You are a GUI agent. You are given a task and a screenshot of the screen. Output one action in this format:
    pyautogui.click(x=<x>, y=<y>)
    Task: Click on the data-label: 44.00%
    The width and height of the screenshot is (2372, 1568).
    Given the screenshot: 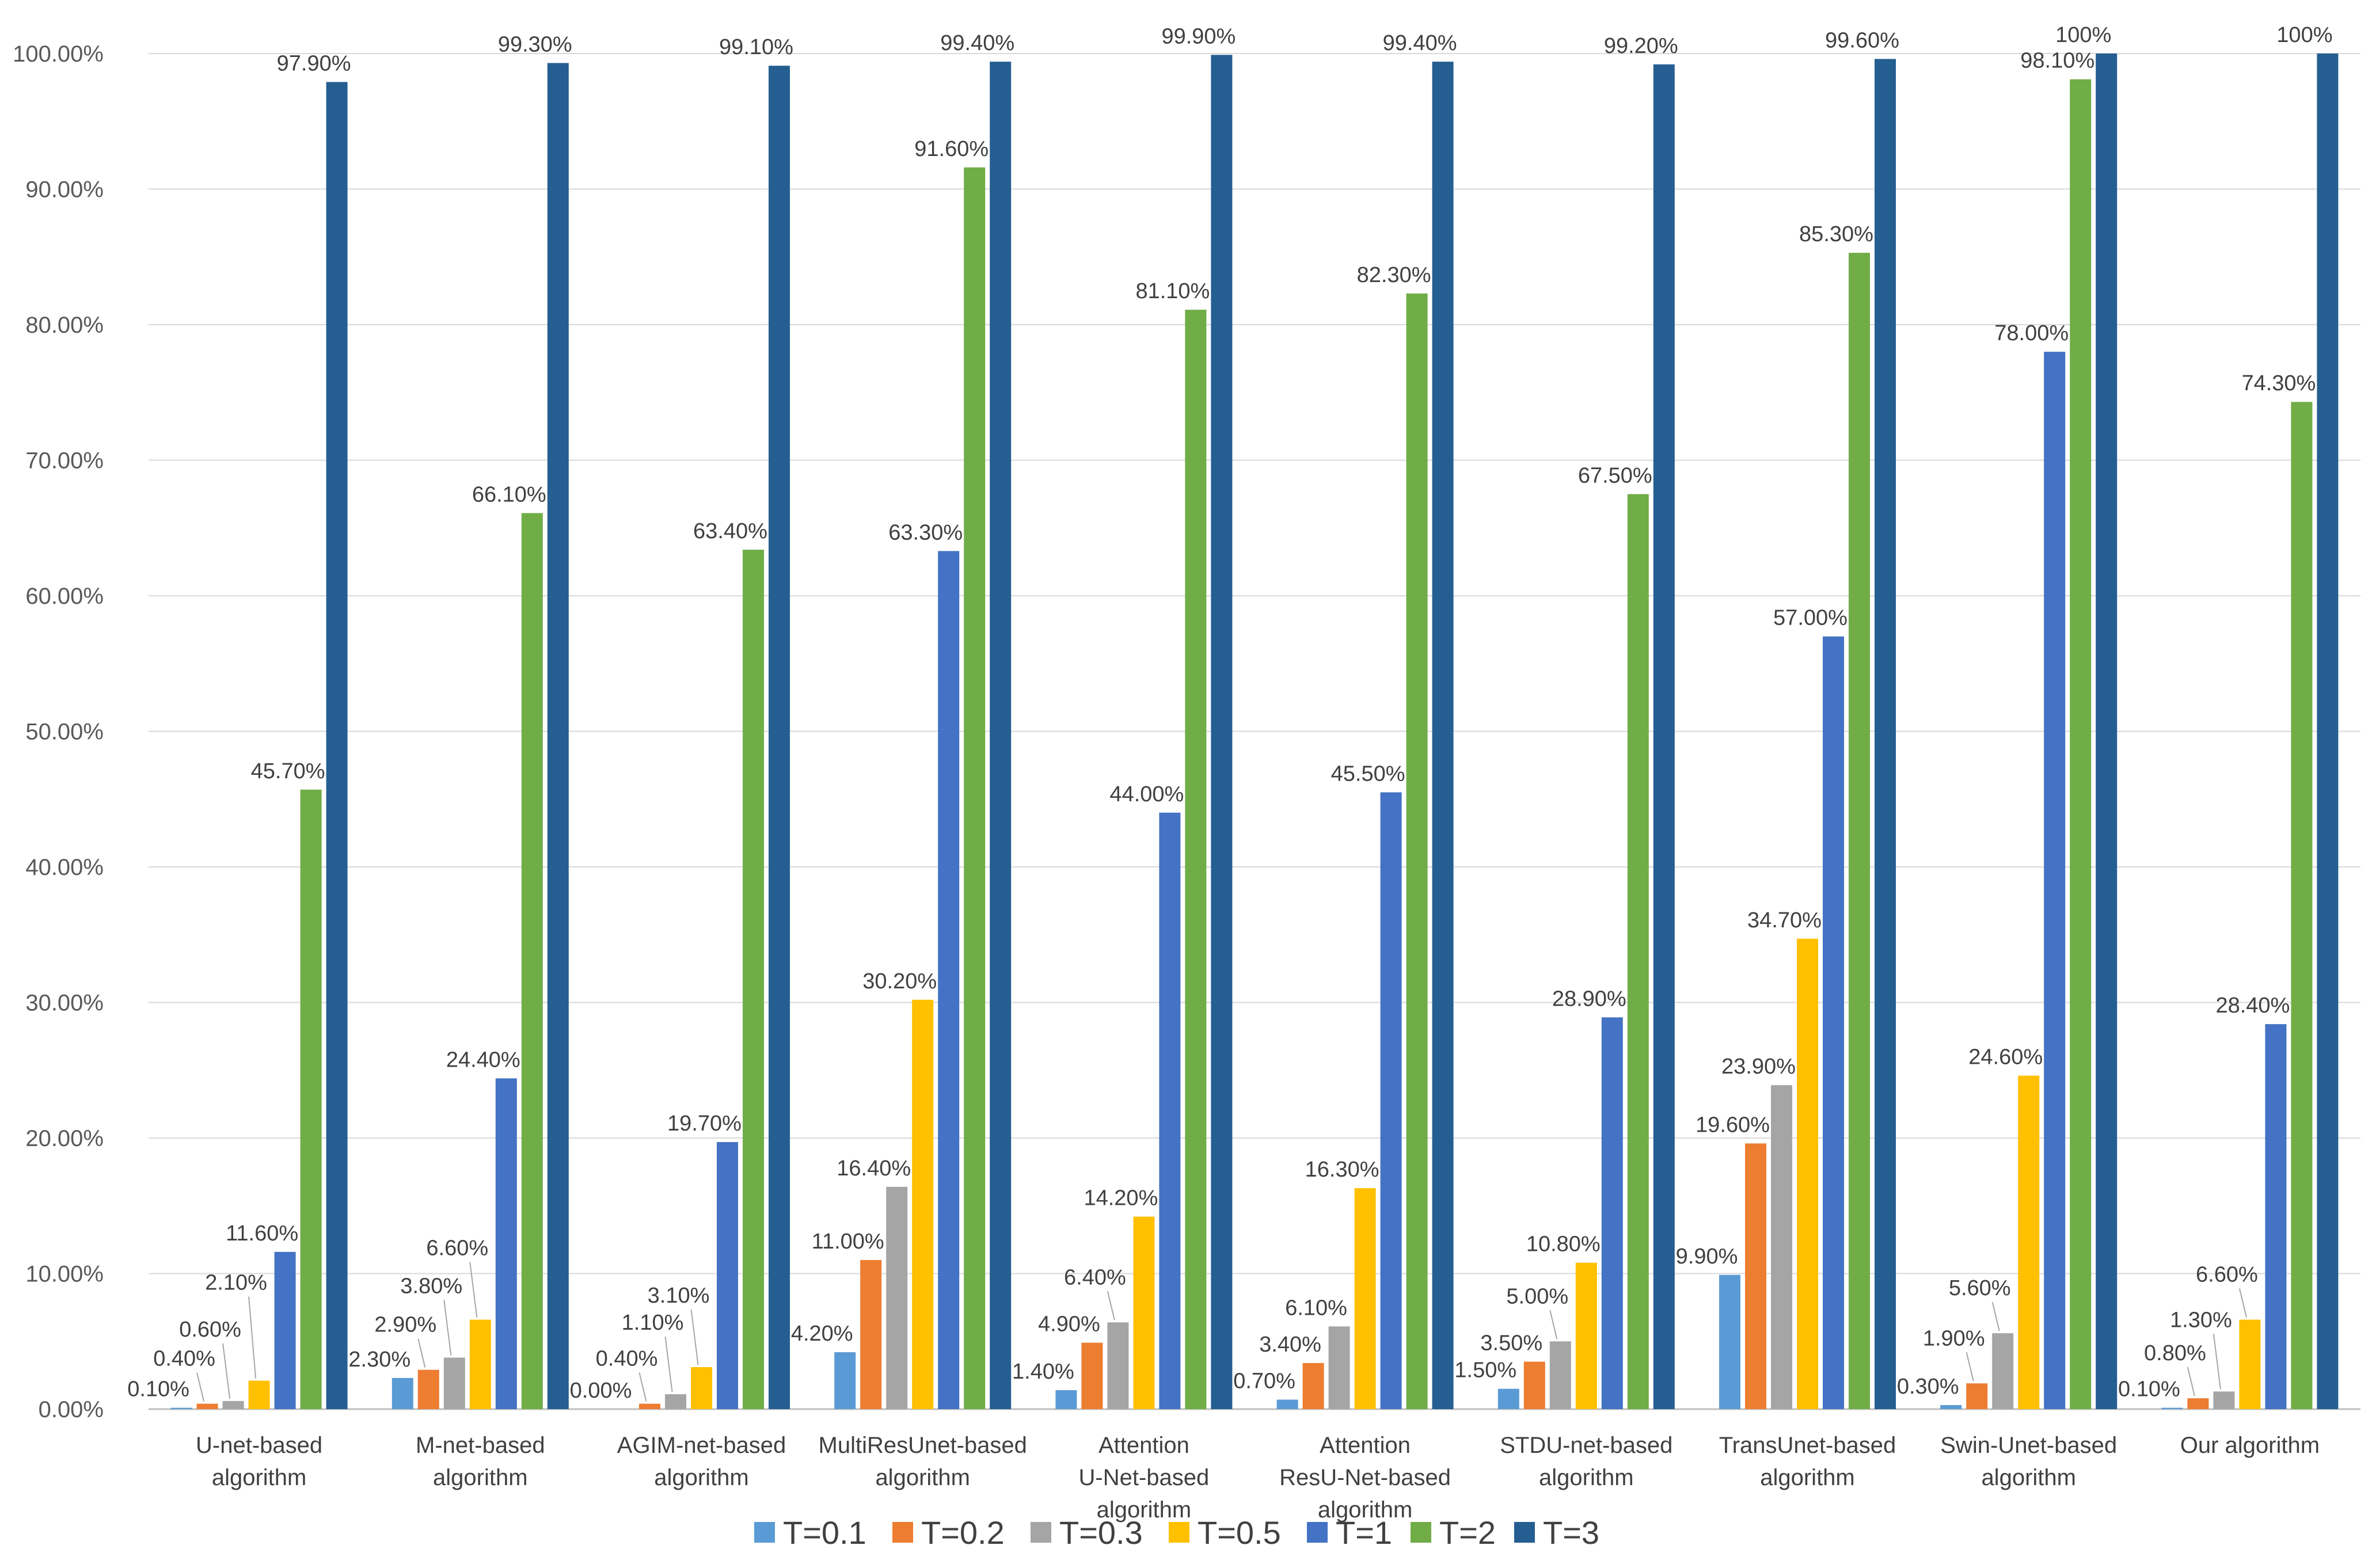 What is the action you would take?
    pyautogui.click(x=1146, y=794)
    